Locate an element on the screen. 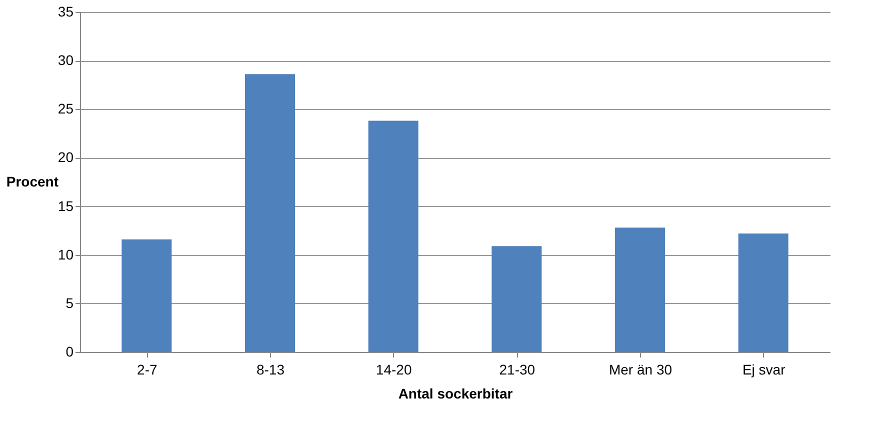 This screenshot has width=894, height=440. x-tick-label: Ej svar is located at coordinates (764, 370).